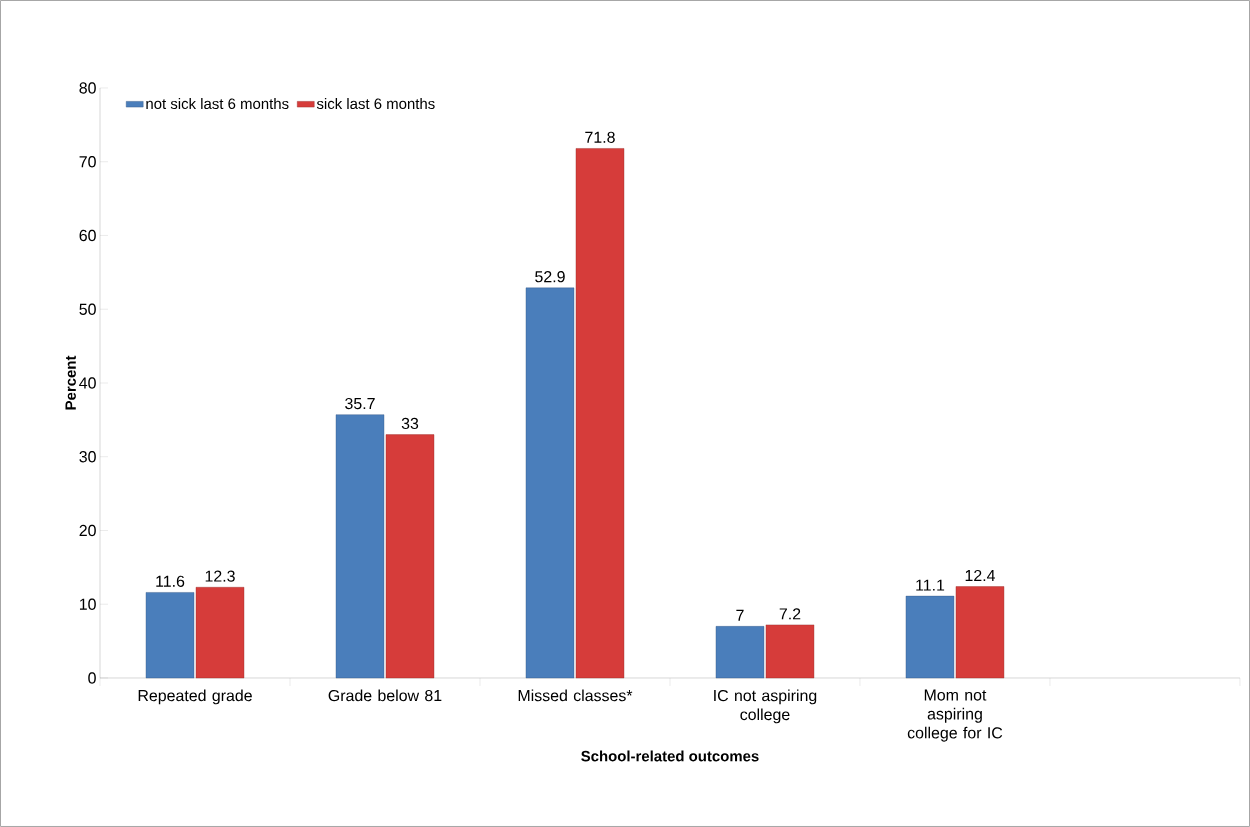 Image resolution: width=1250 pixels, height=827 pixels. I want to click on x-axis-title: School-related outcomes, so click(670, 756).